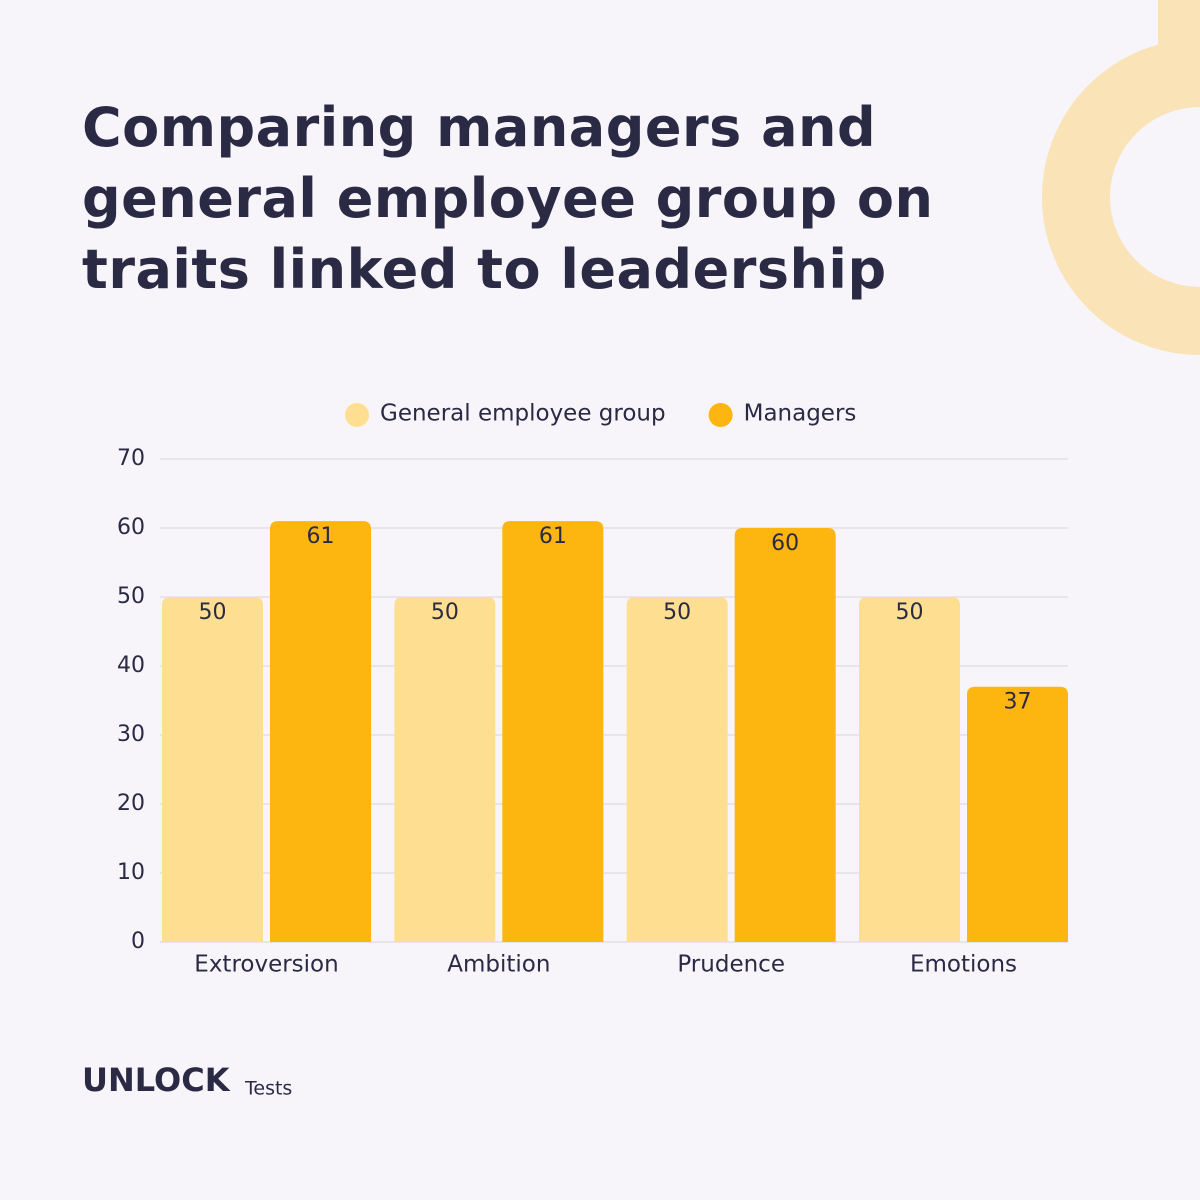 The image size is (1200, 1200). What do you see at coordinates (131, 734) in the screenshot?
I see `y-tick-label: 30` at bounding box center [131, 734].